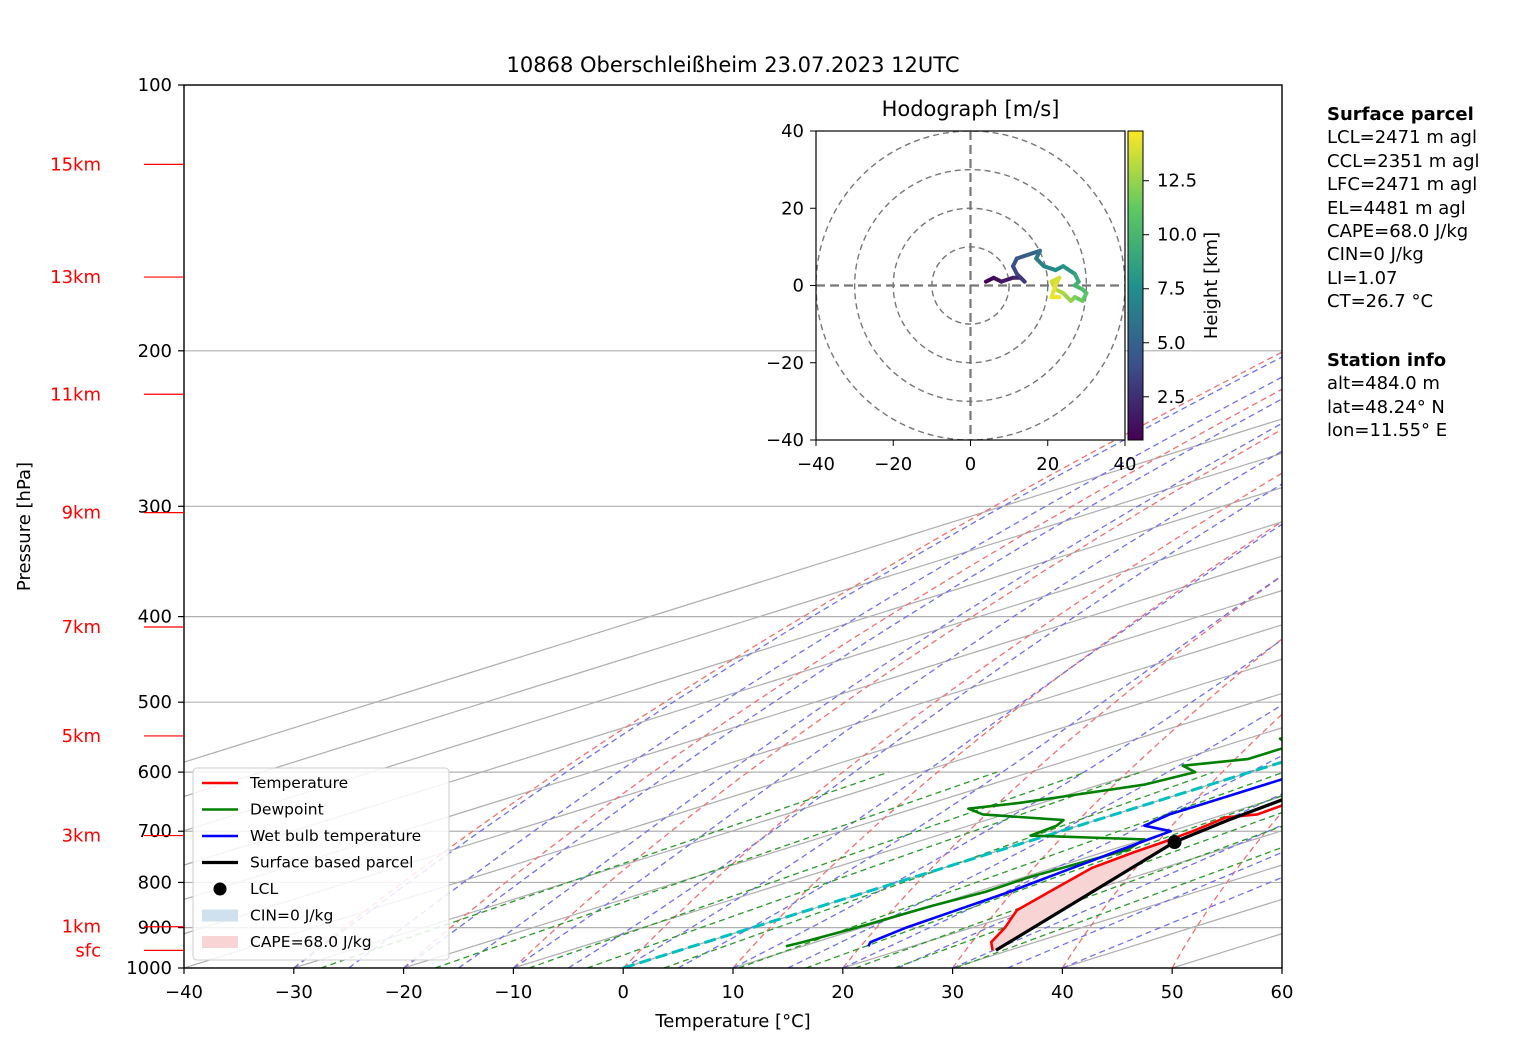  What do you see at coordinates (1047, 464) in the screenshot?
I see `hodograph-x-tick-label: 20` at bounding box center [1047, 464].